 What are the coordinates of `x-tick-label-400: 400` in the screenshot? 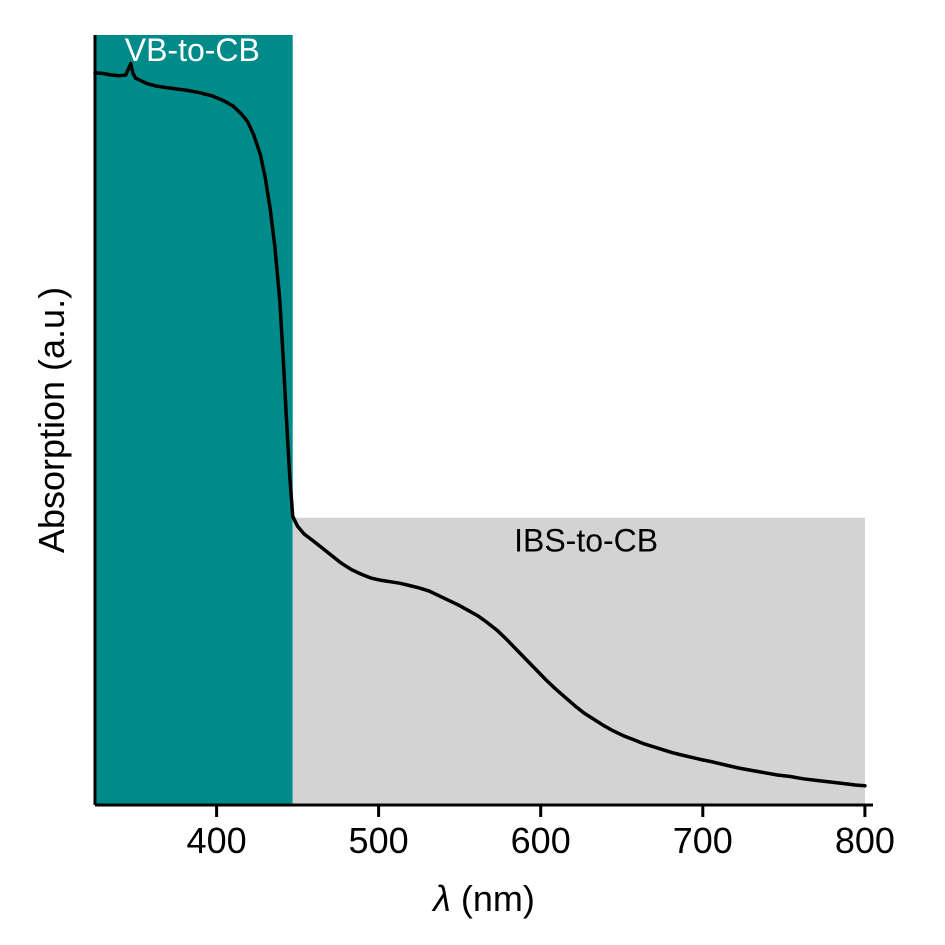 It's located at (217, 840).